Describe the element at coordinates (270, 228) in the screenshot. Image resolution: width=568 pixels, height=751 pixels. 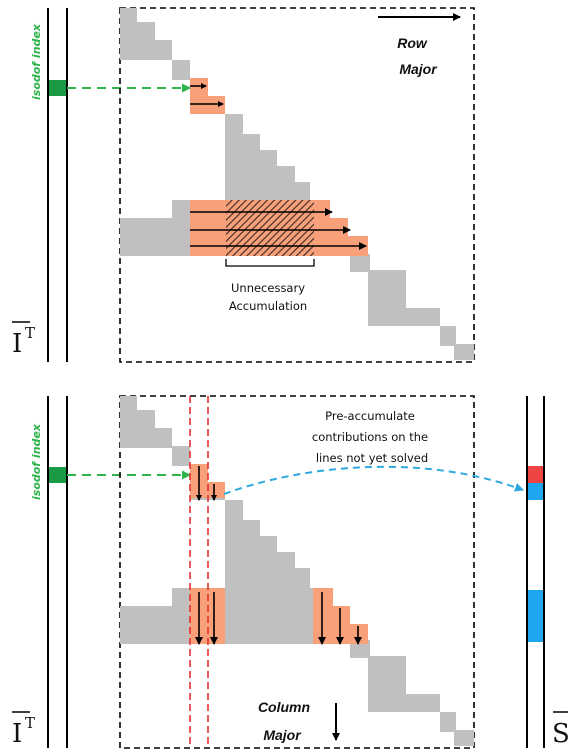
I see `unnecessary-hatch` at that location.